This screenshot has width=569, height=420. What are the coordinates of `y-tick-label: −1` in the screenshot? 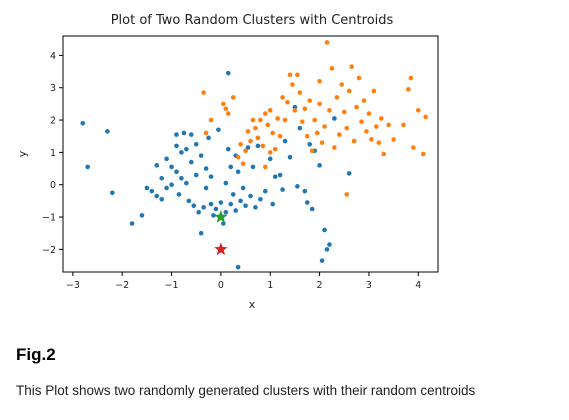 It's located at (49, 218).